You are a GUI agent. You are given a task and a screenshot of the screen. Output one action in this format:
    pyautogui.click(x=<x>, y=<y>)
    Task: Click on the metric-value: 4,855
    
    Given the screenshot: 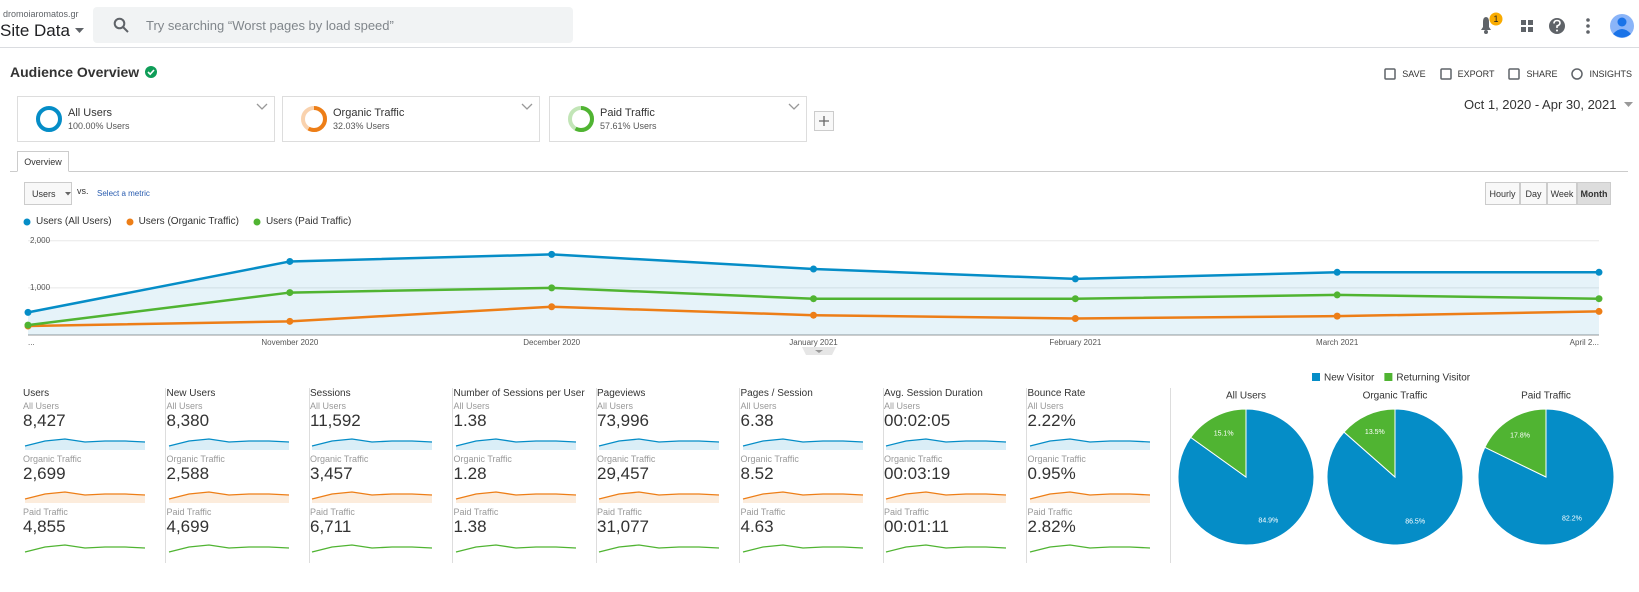 What is the action you would take?
    pyautogui.click(x=44, y=526)
    